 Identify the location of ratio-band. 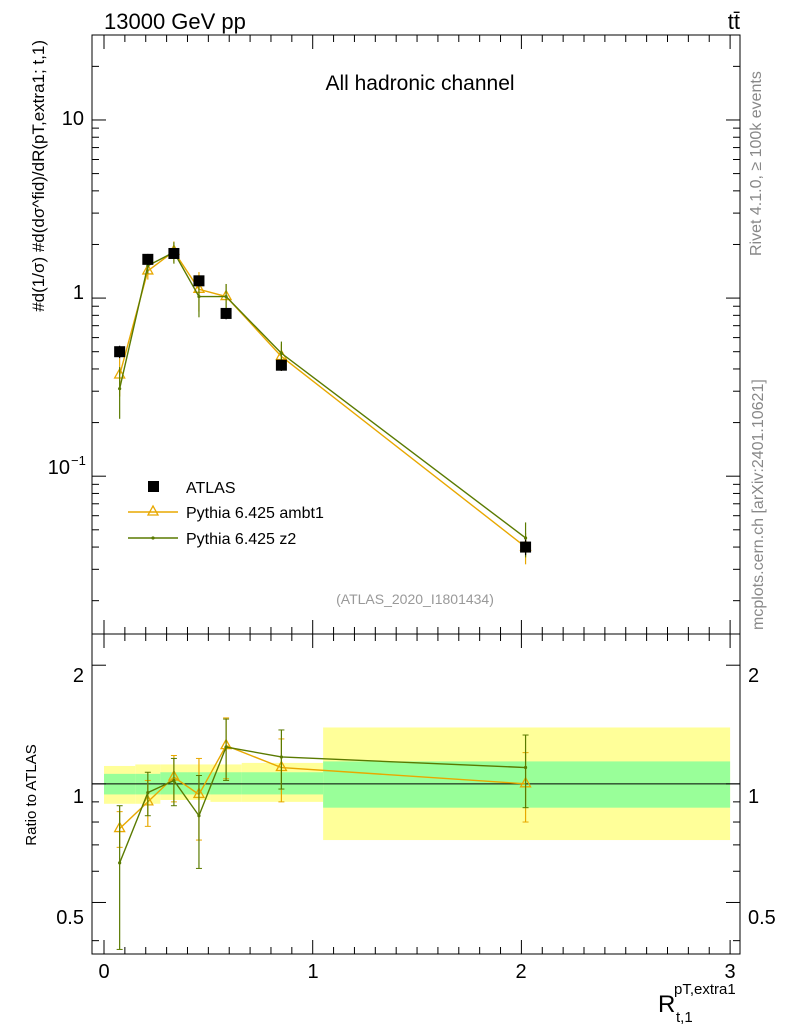
(416, 784).